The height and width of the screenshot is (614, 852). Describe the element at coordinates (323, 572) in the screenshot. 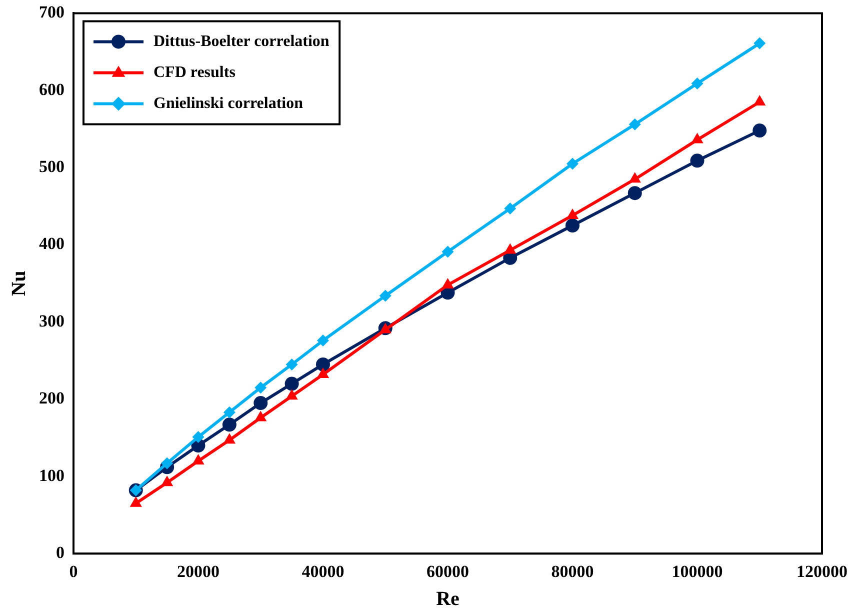

I see `x-tick-label: 40000` at that location.